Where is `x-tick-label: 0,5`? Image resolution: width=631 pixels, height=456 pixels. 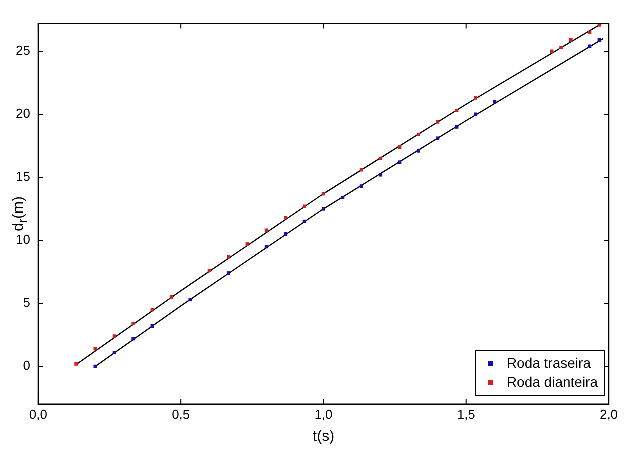
x-tick-label: 0,5 is located at coordinates (181, 414).